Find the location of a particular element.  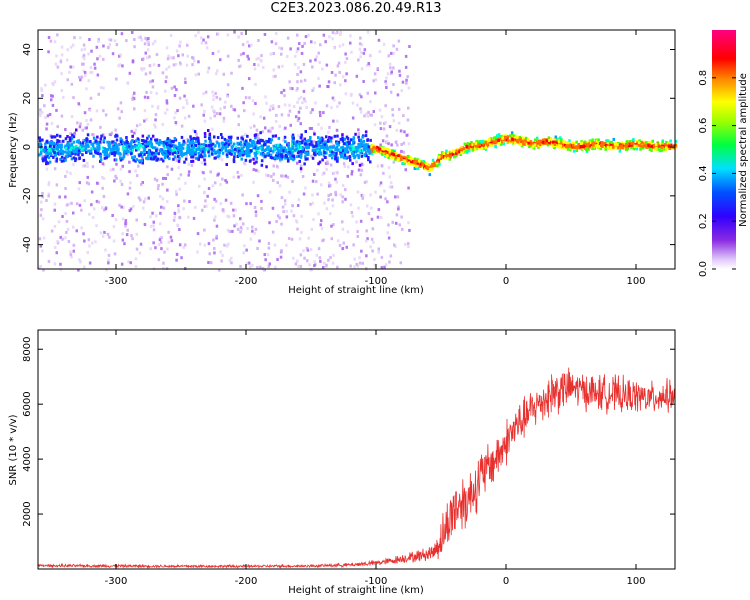

snr-y-label: SNR (10 * v/v) is located at coordinates (13, 449).